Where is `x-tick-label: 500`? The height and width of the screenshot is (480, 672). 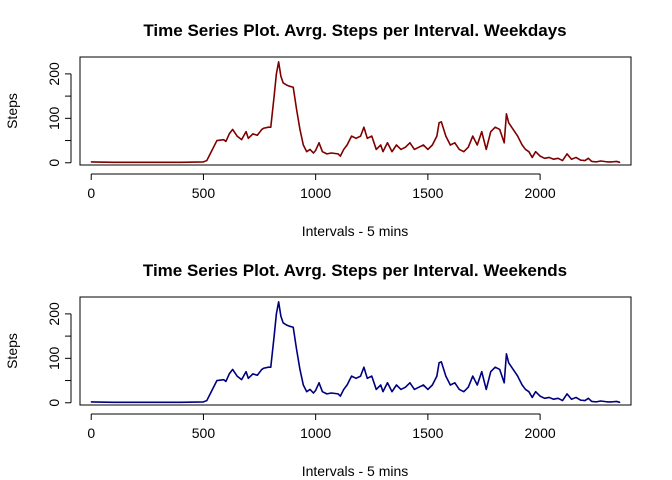
x-tick-label: 500 is located at coordinates (204, 193).